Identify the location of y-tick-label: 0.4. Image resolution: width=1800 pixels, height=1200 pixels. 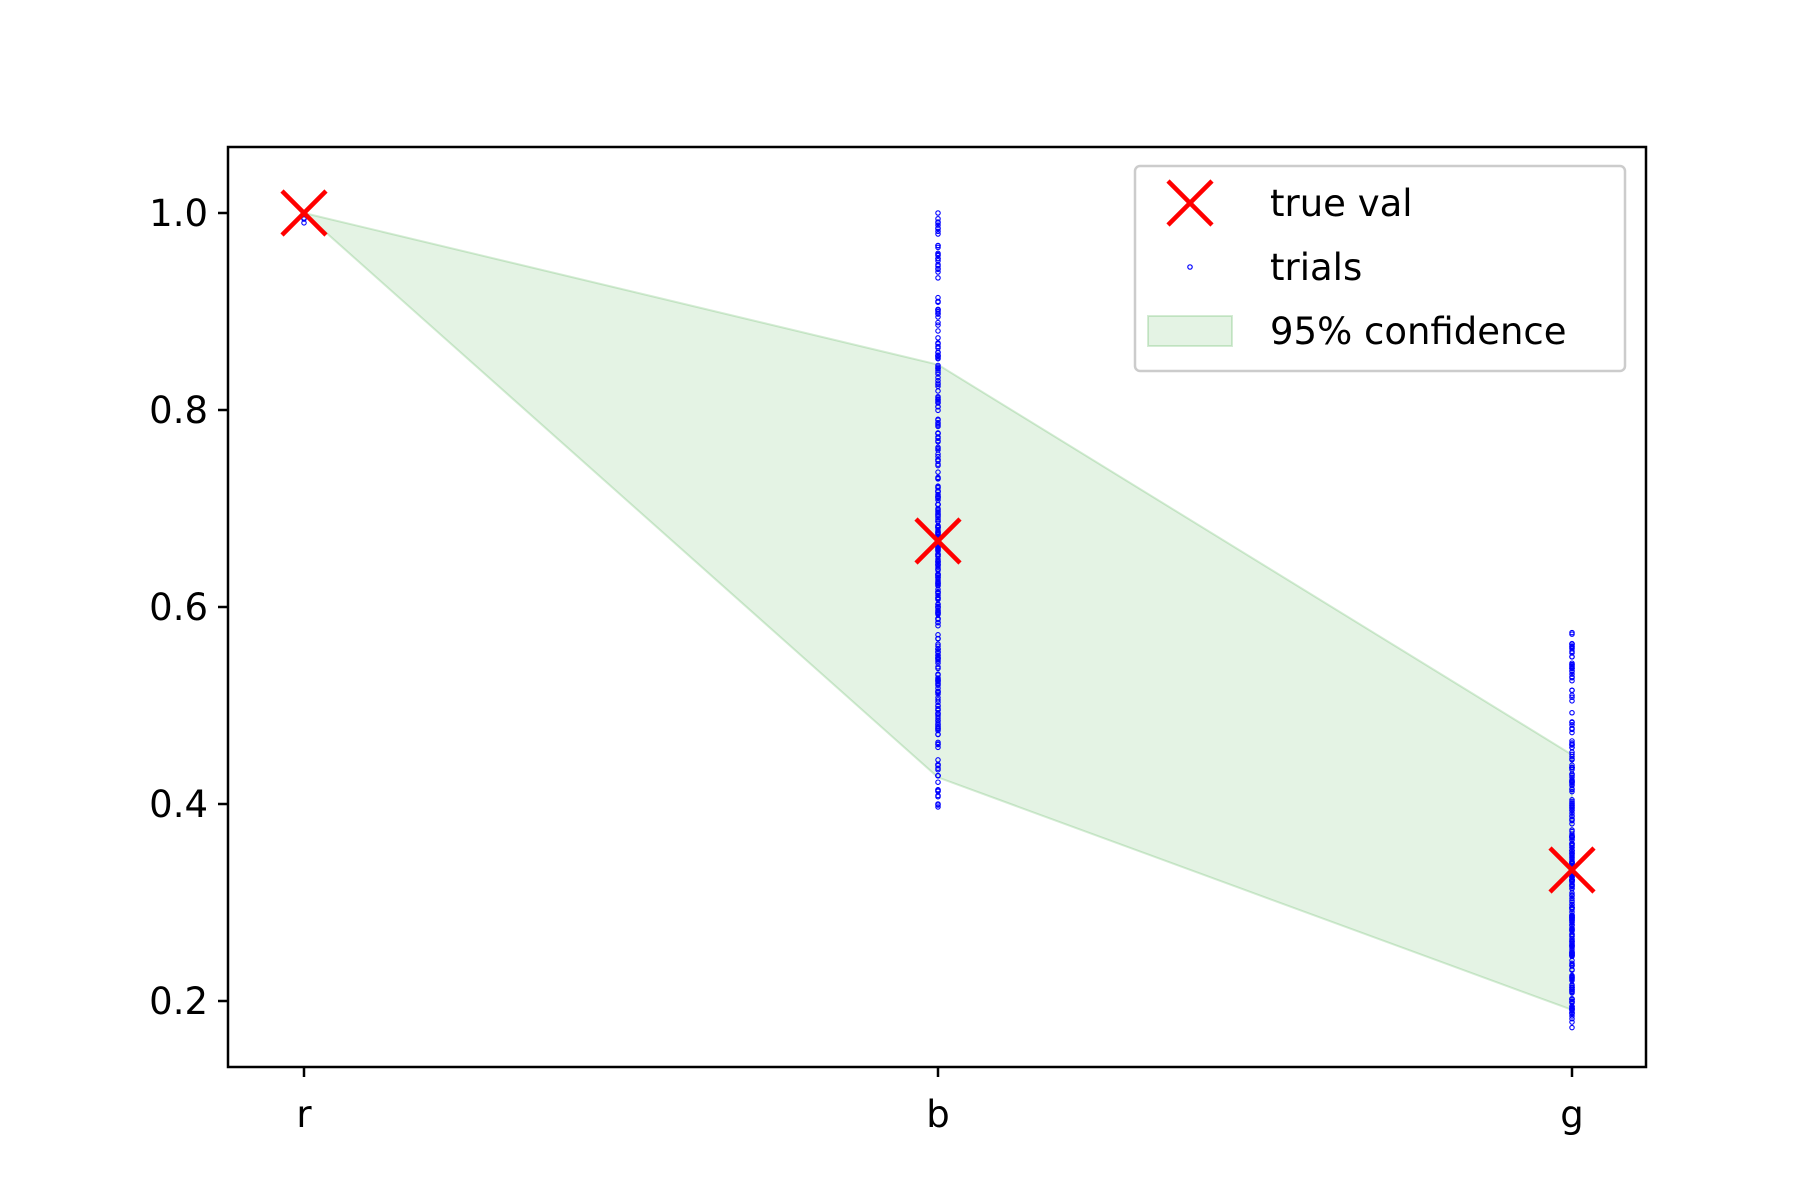
(178, 804).